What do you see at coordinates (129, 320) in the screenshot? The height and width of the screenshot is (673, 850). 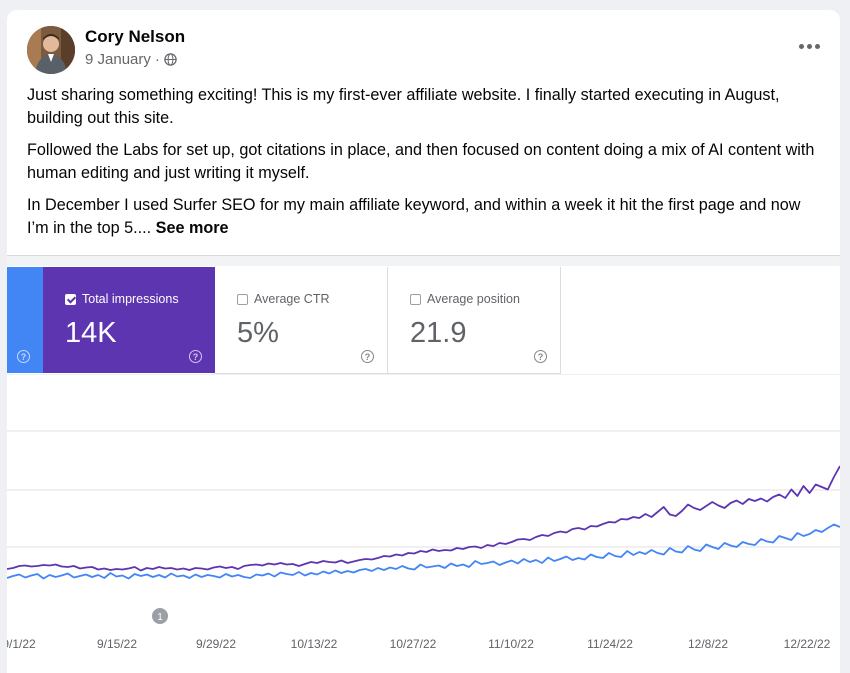 I see `metric-tile-impressions: Total impressions 14K ?` at bounding box center [129, 320].